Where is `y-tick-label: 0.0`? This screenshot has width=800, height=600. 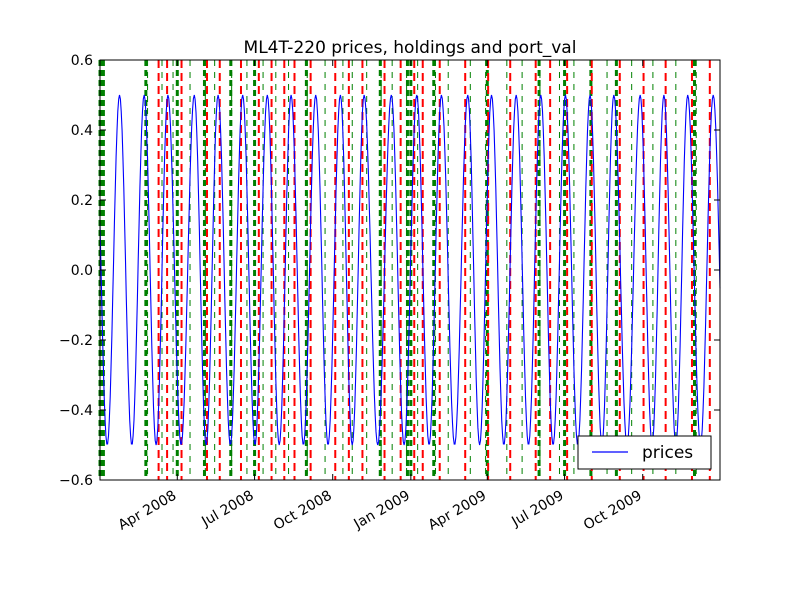 y-tick-label: 0.0 is located at coordinates (82, 271).